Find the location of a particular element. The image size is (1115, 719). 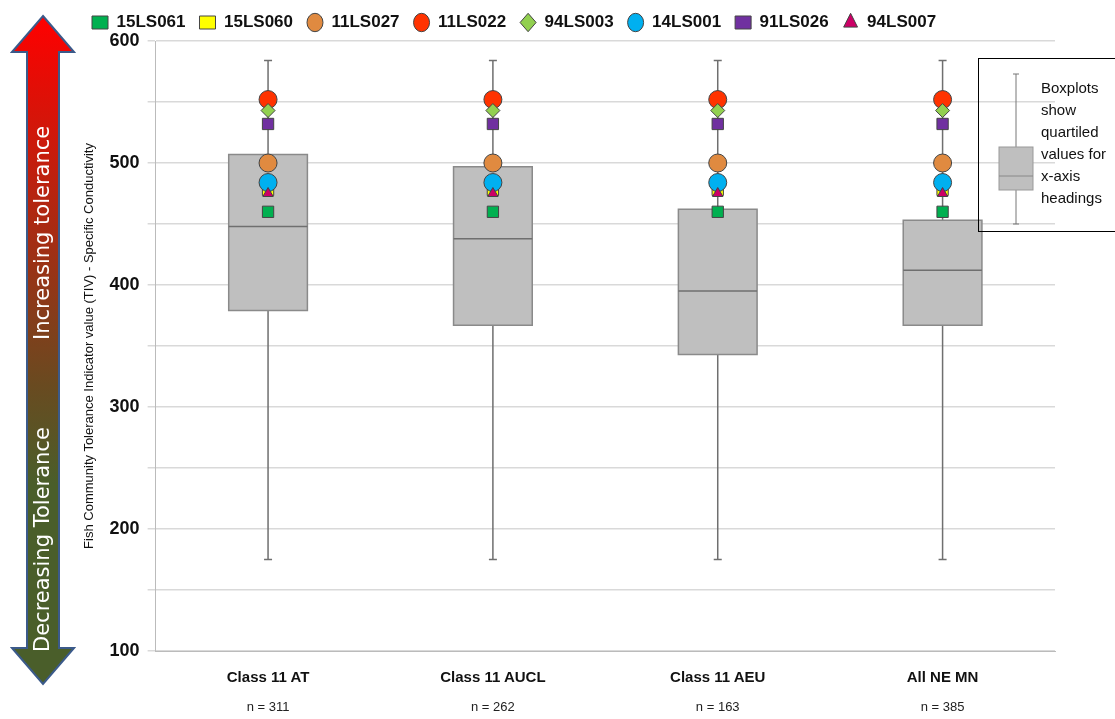

text: Decreasing Tolerance is located at coordinates (42, 539).